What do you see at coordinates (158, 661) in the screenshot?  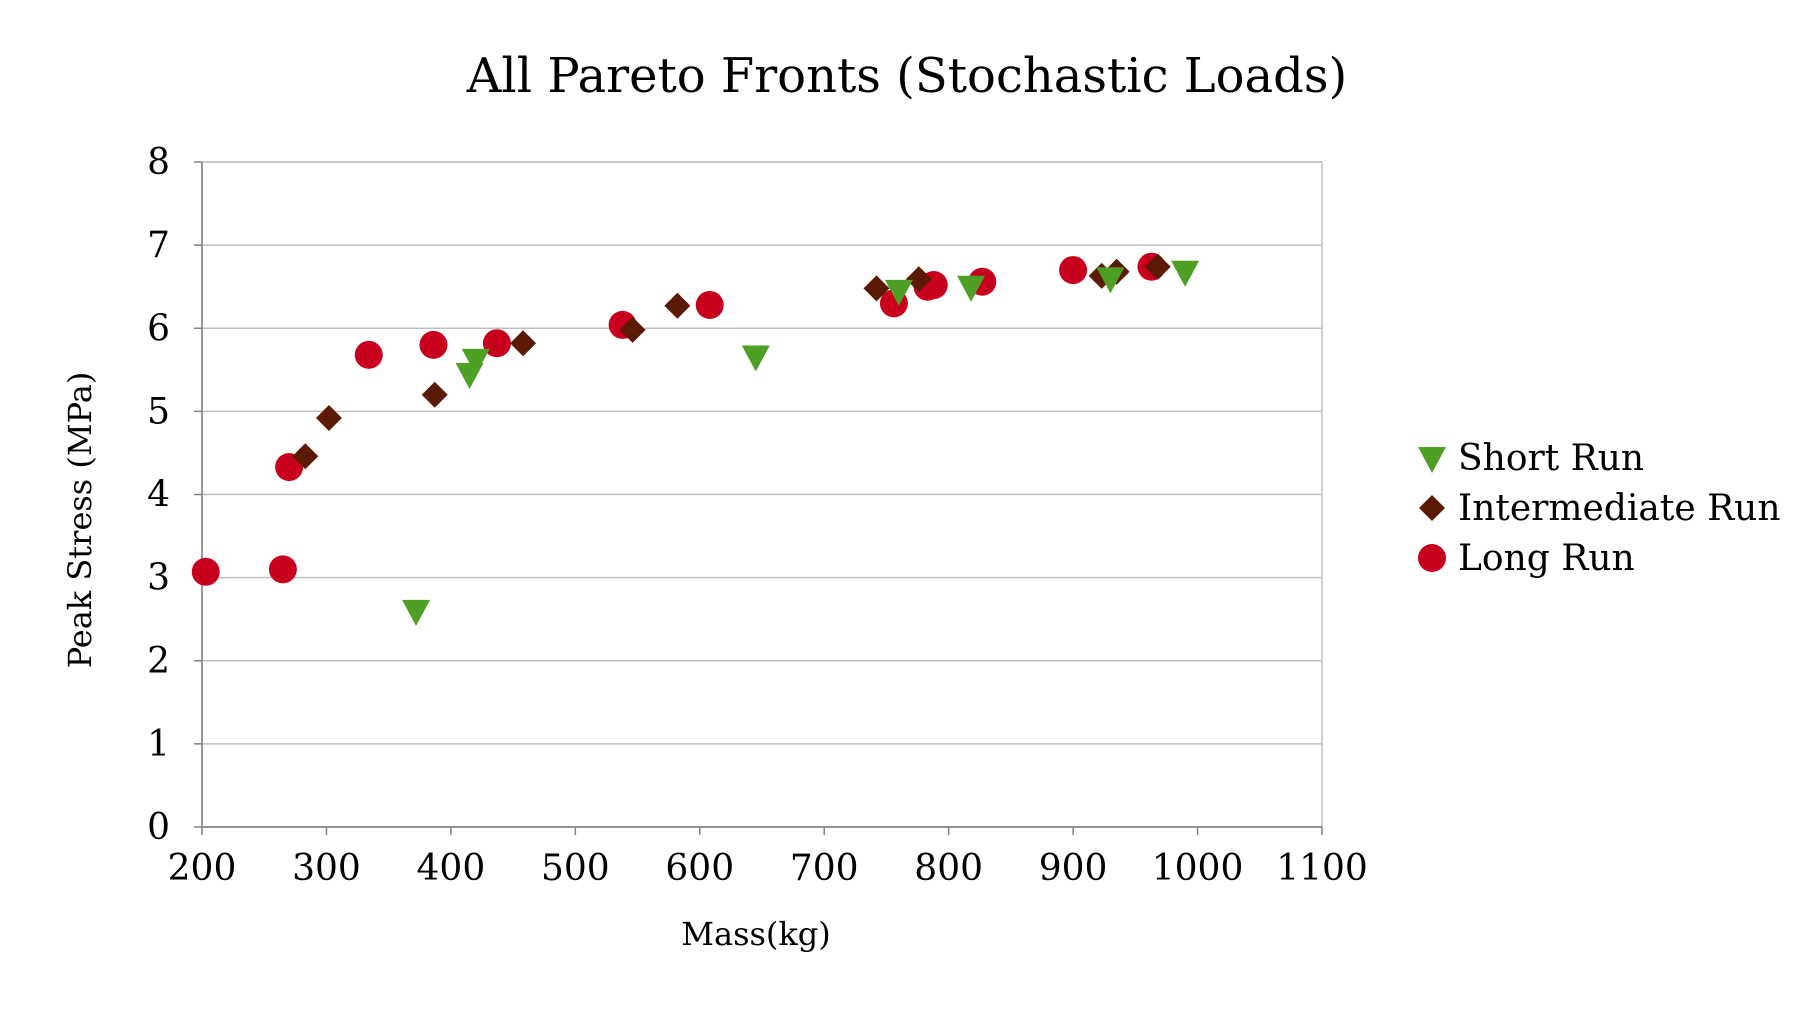 I see `y-tick-label-2: 2` at bounding box center [158, 661].